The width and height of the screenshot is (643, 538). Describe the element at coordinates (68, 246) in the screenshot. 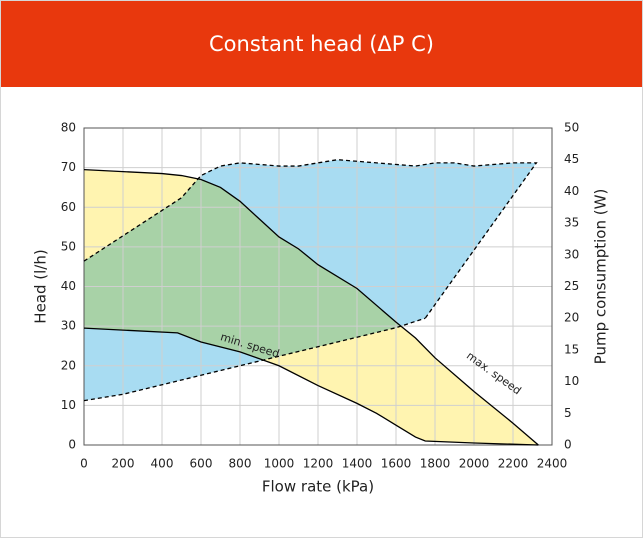

I see `y-tick-label: 50` at that location.